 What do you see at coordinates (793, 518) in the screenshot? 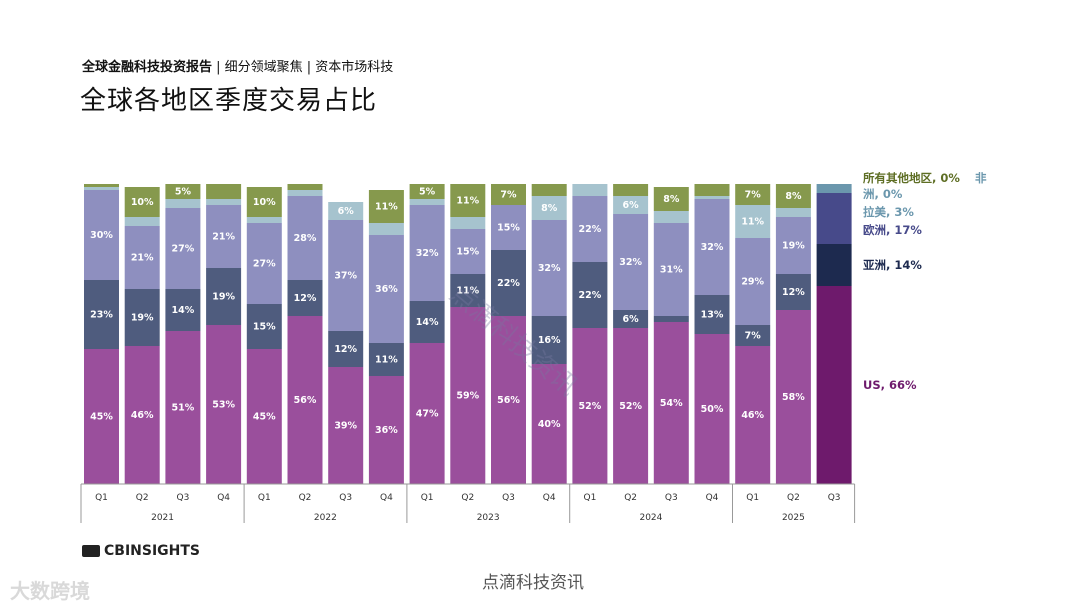
I see `year-label: 2025` at bounding box center [793, 518].